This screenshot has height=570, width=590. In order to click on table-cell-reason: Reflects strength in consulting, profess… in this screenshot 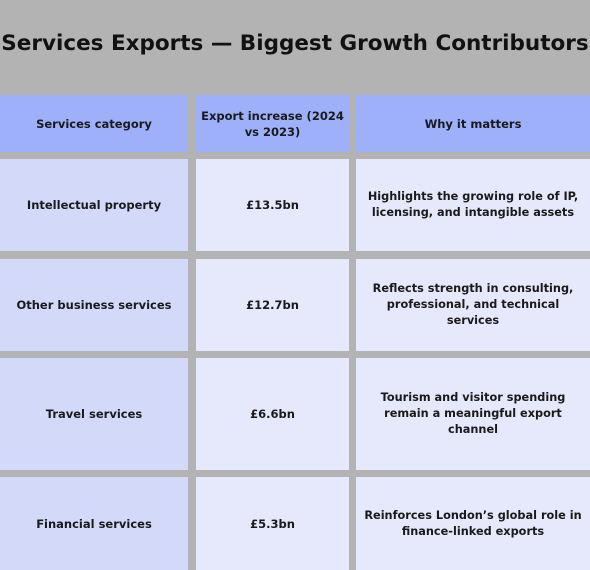, I will do `click(473, 305)`.